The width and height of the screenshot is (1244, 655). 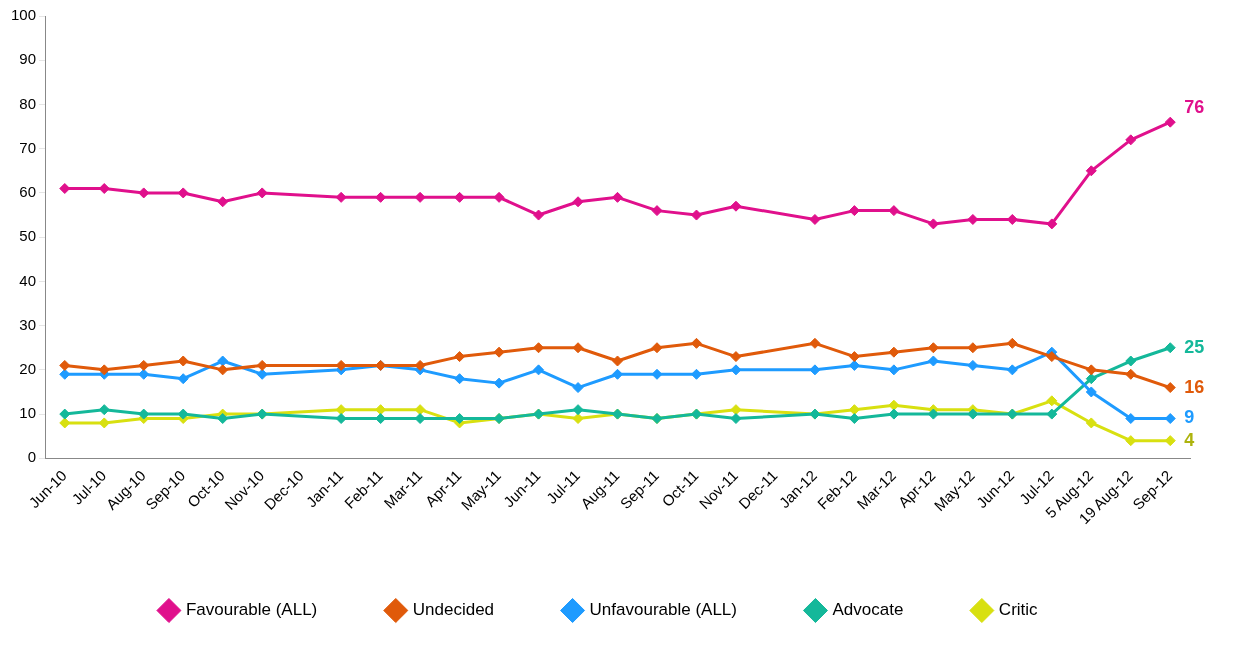 I want to click on legend-label: Advocate, so click(x=868, y=610).